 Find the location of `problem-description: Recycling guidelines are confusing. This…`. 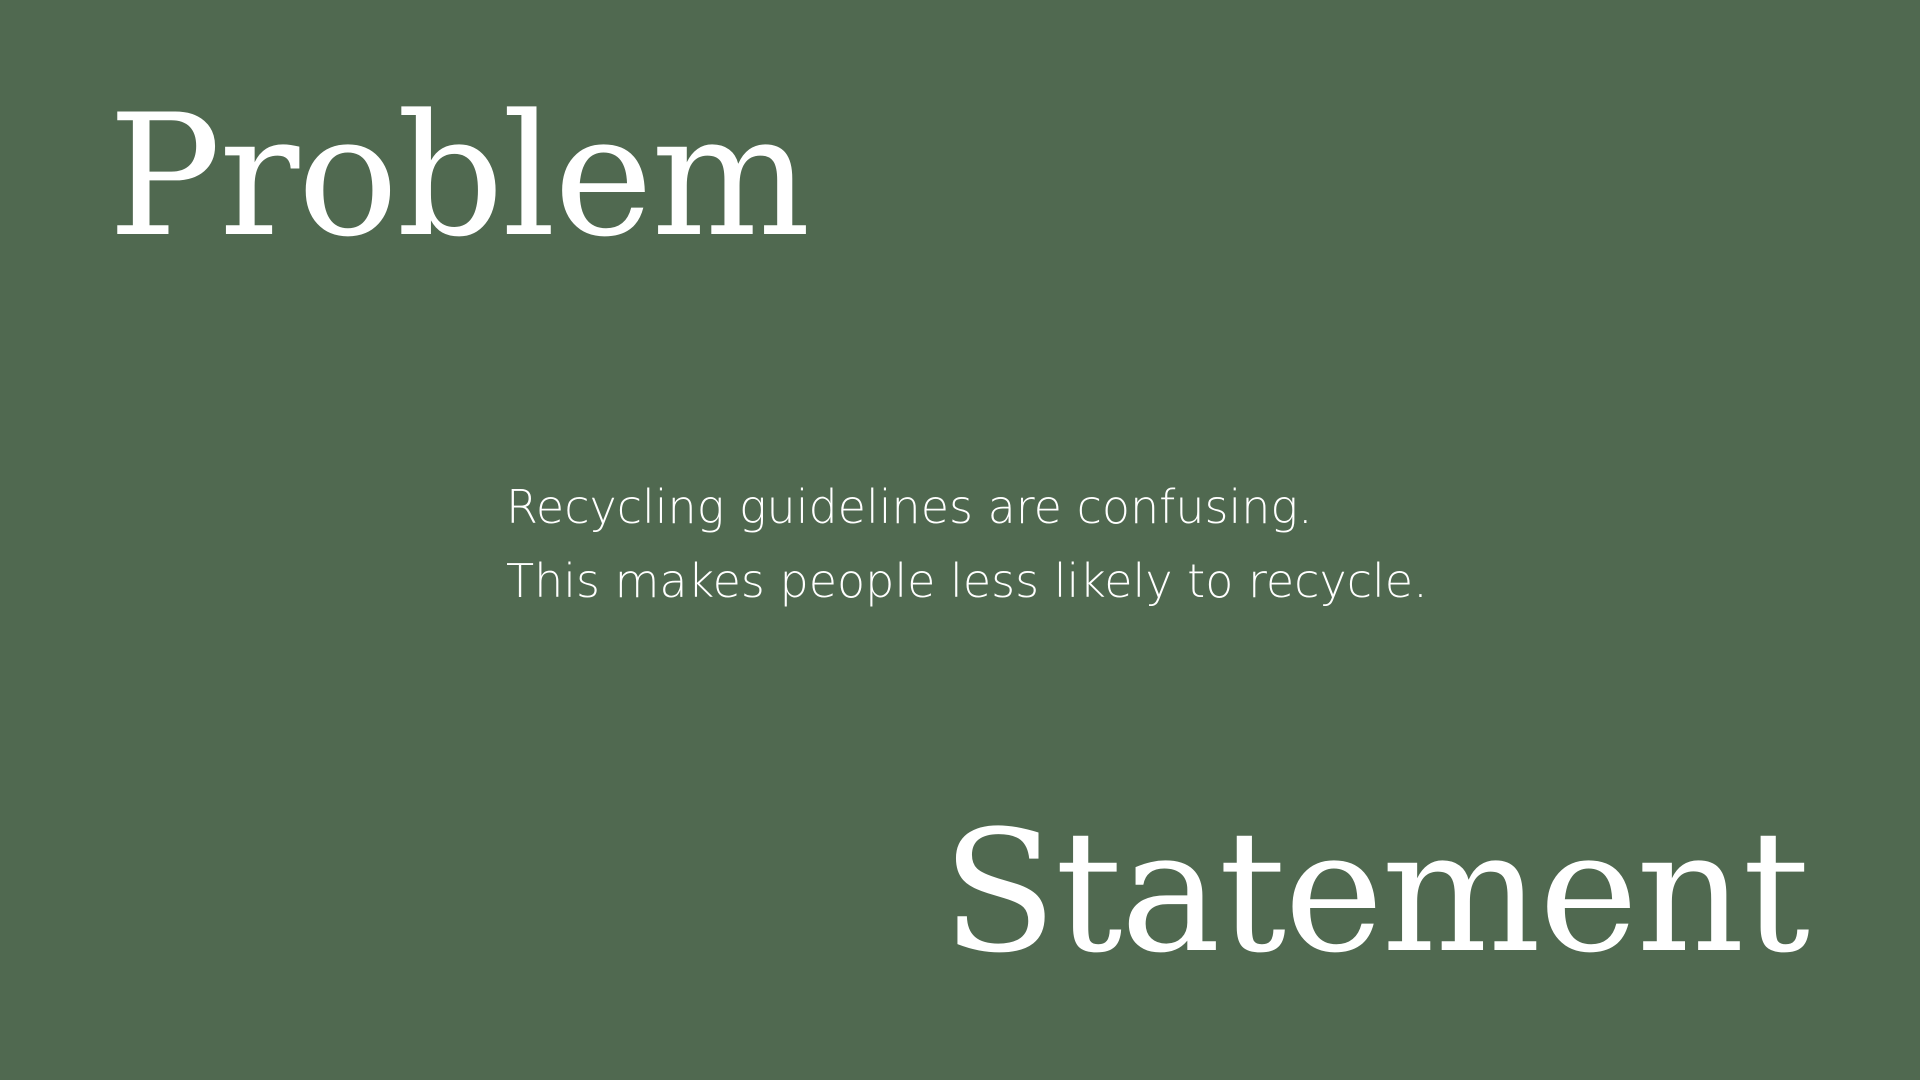

problem-description: Recycling guidelines are confusing. This… is located at coordinates (967, 544).